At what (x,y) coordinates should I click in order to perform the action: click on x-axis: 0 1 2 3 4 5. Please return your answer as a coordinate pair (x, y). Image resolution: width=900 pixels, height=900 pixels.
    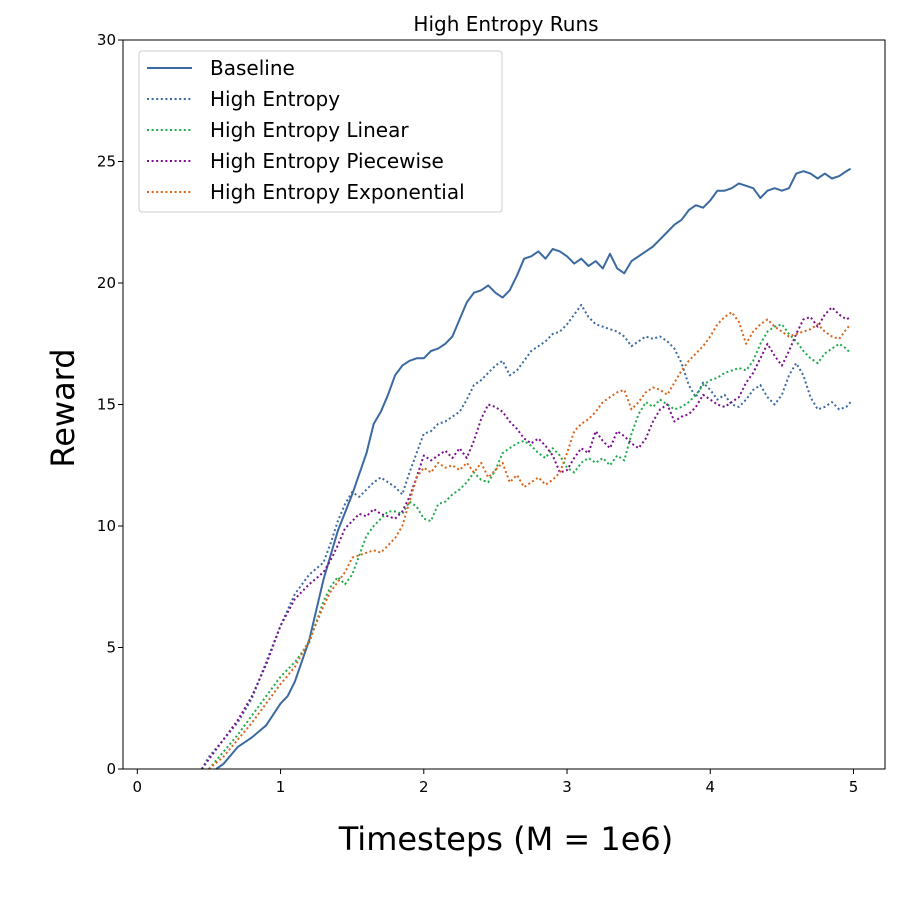
    Looking at the image, I should click on (496, 782).